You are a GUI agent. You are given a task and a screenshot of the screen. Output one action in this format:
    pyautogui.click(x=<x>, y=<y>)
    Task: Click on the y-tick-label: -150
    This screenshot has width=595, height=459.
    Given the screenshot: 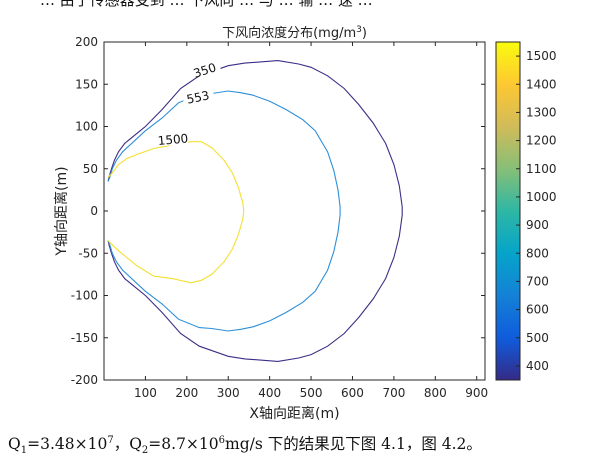 What is the action you would take?
    pyautogui.click(x=84, y=338)
    